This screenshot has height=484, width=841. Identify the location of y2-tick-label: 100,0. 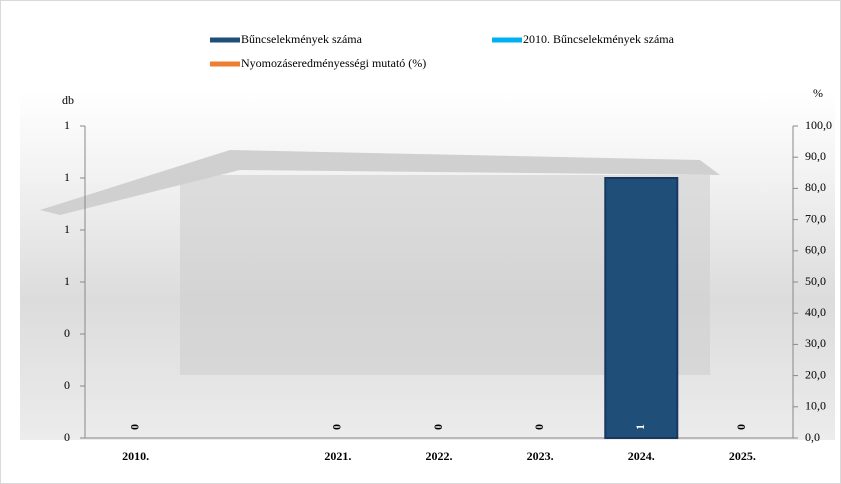
(818, 125).